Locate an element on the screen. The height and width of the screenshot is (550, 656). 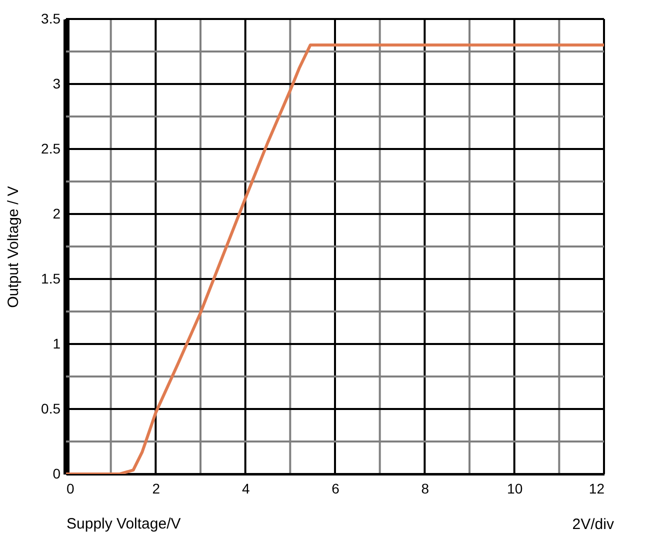
y-tick-label: 1 is located at coordinates (56, 344).